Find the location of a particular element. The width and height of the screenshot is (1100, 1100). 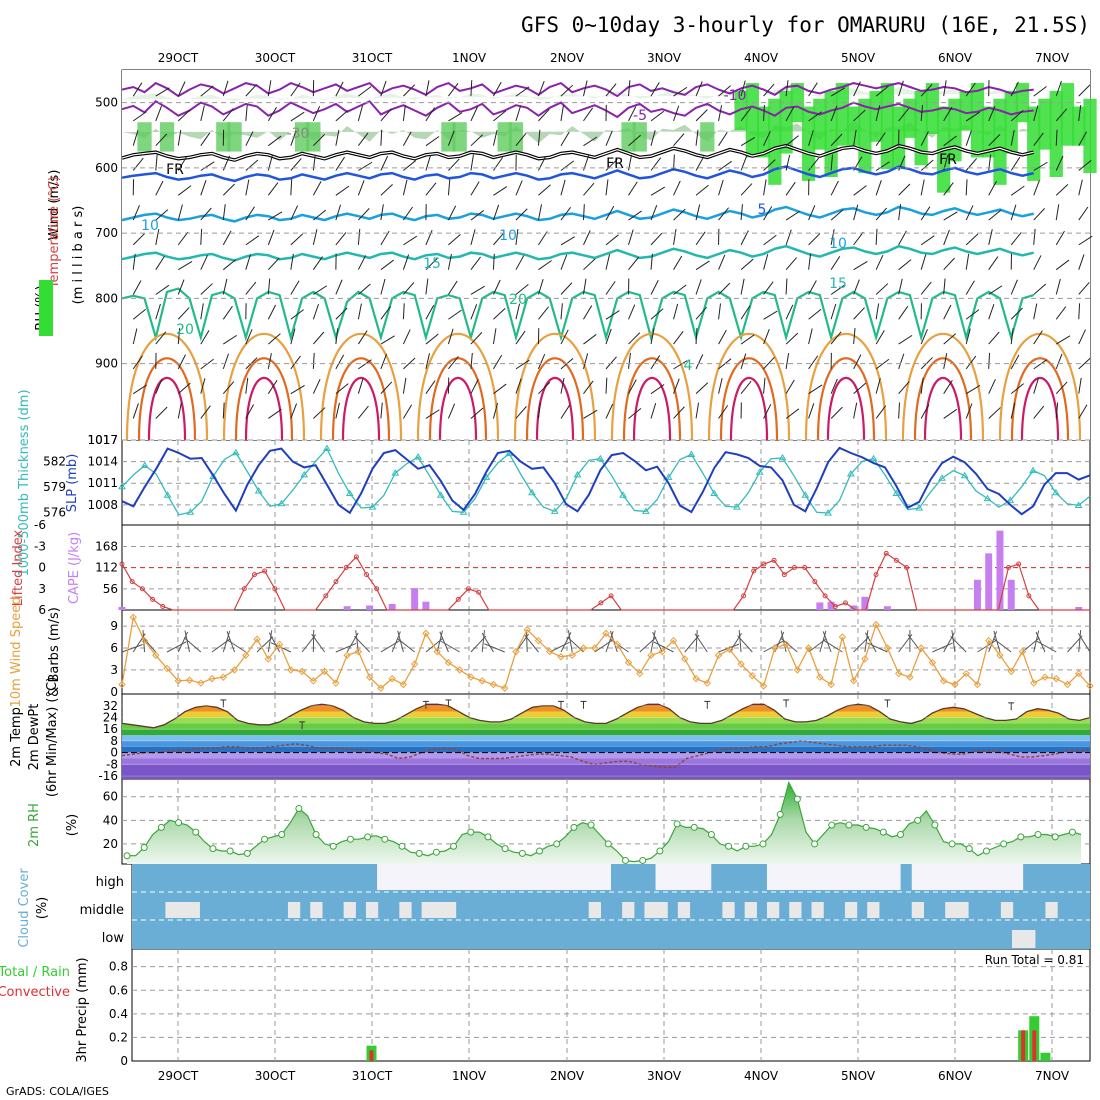

pressure-tick: 800 is located at coordinates (106, 298).